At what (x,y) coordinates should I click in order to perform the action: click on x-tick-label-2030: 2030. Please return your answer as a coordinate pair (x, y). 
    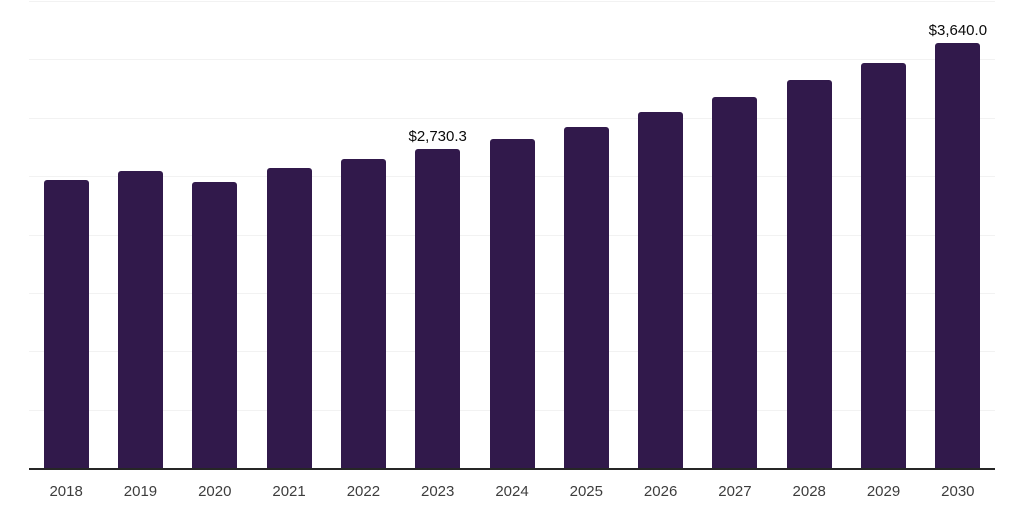
    Looking at the image, I should click on (958, 491).